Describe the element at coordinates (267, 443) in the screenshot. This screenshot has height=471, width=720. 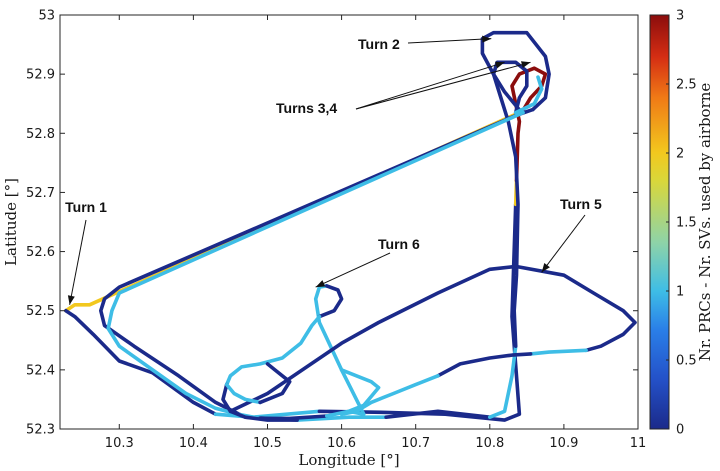
I see `x-tick-label: 10.5` at that location.